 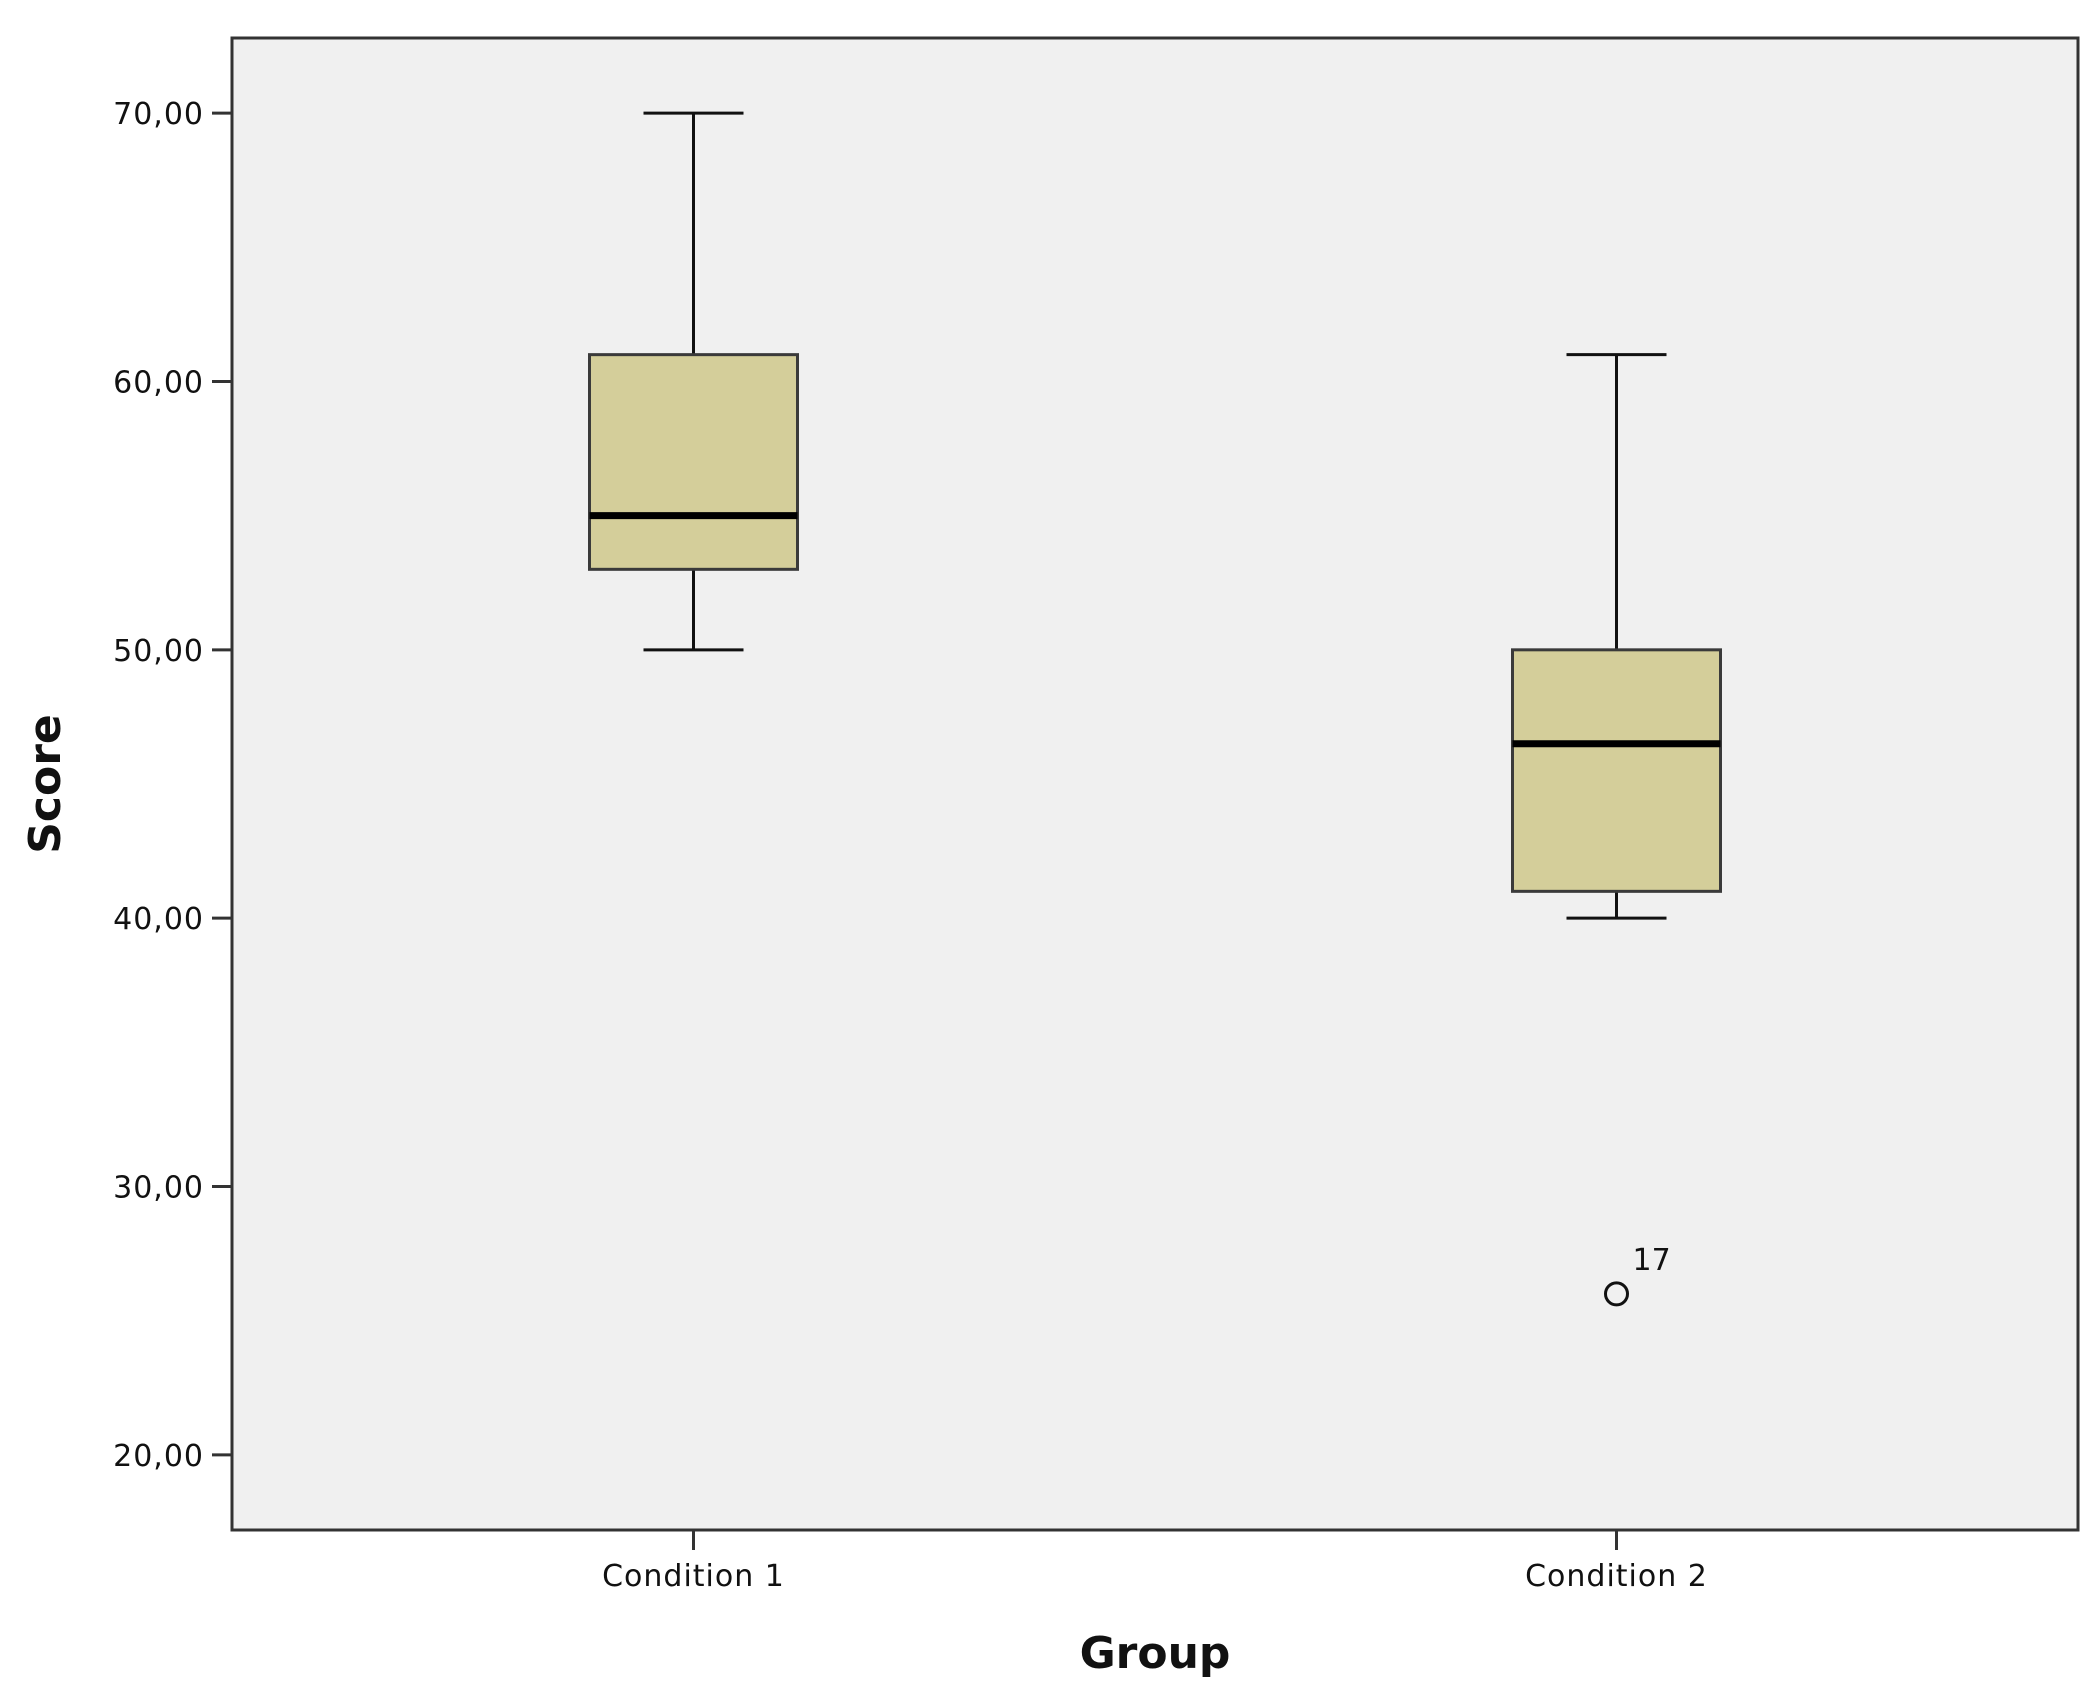 I want to click on x-axis-title: Group, so click(x=1155, y=1653).